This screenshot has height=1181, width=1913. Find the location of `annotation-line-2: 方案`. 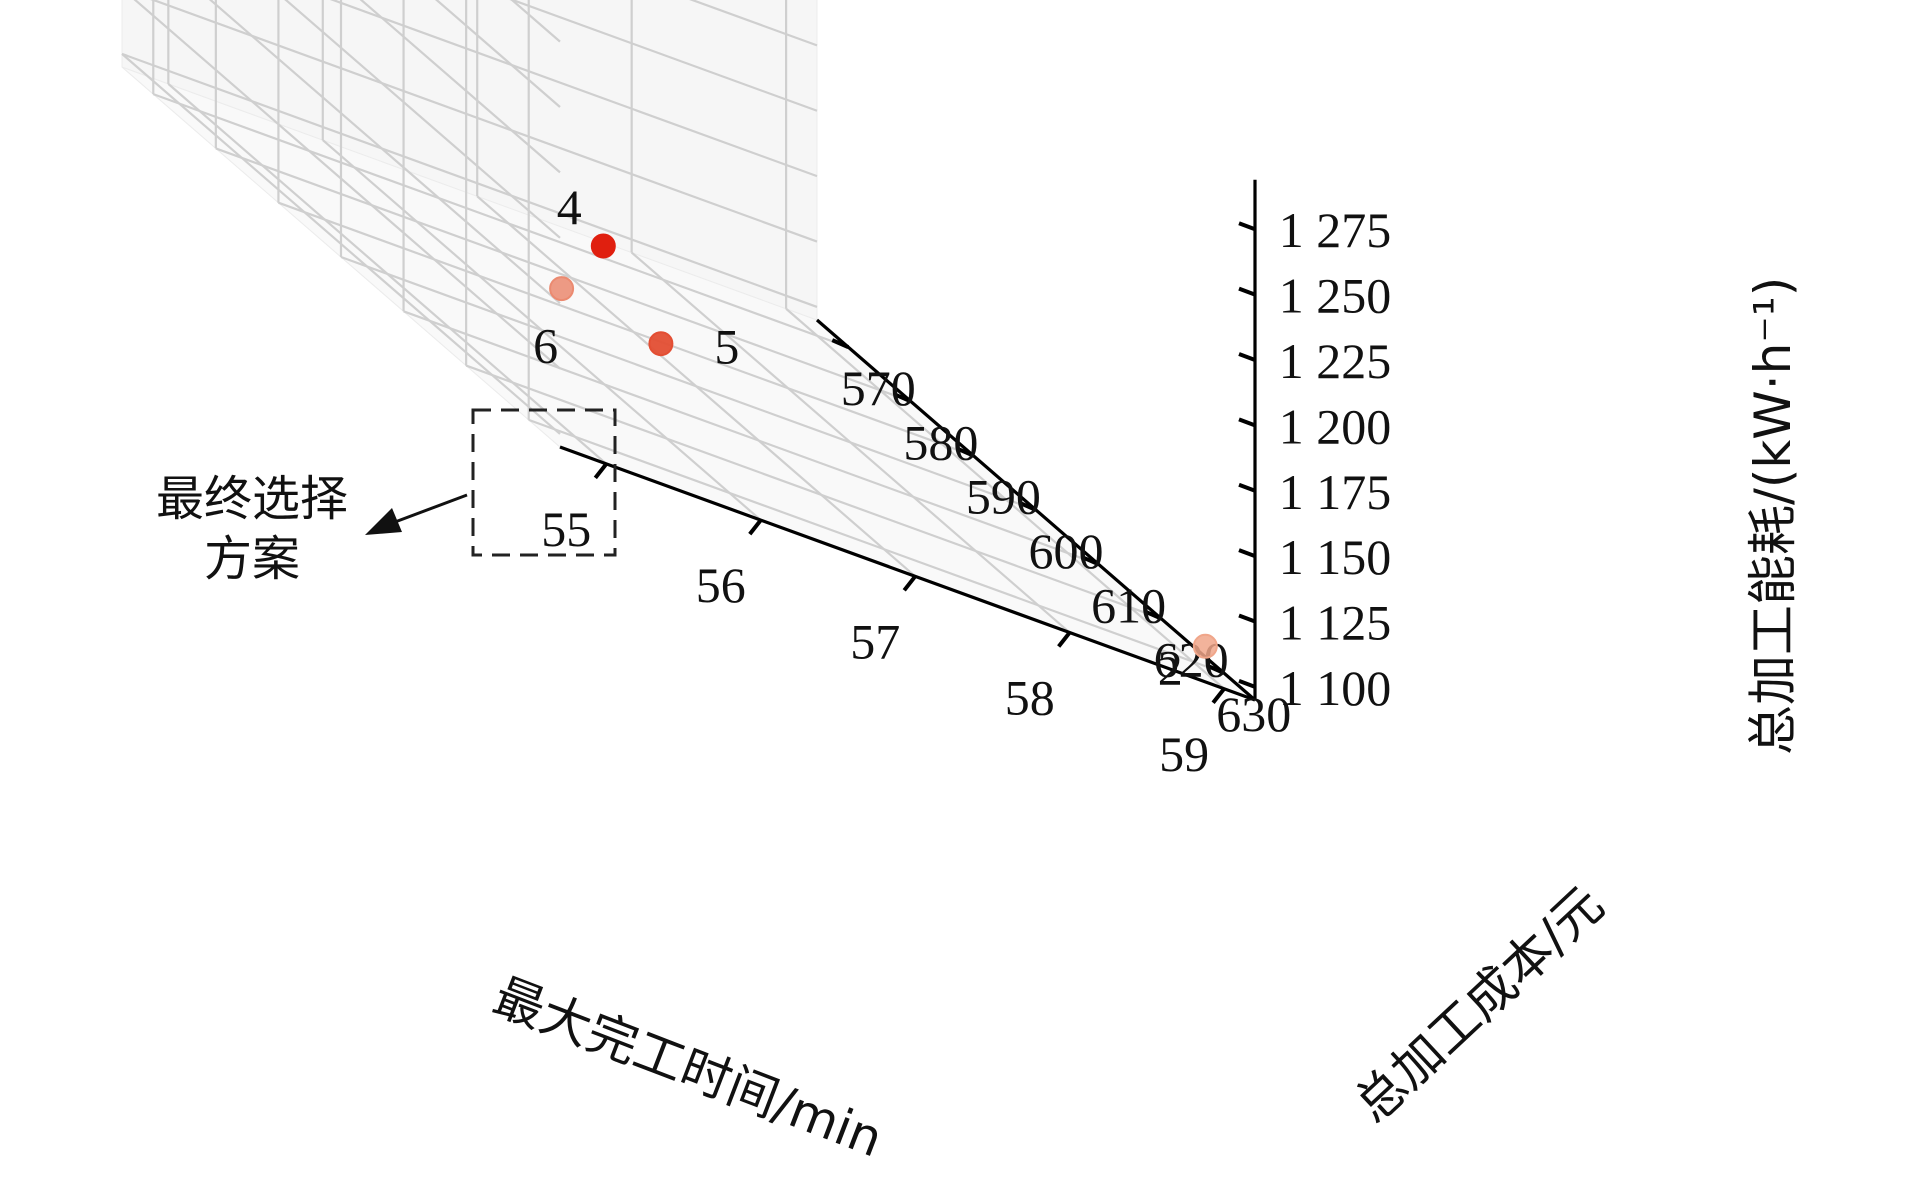

annotation-line-2: 方案 is located at coordinates (252, 559).